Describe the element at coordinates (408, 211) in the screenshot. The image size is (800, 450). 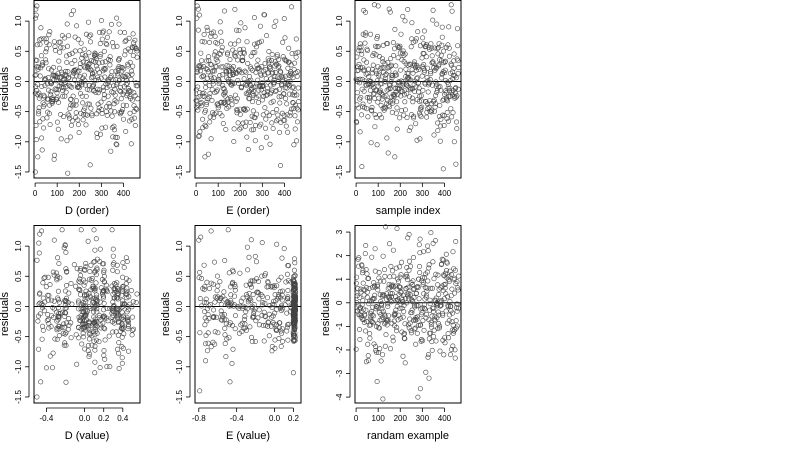
I see `x-axis-title: sample index` at that location.